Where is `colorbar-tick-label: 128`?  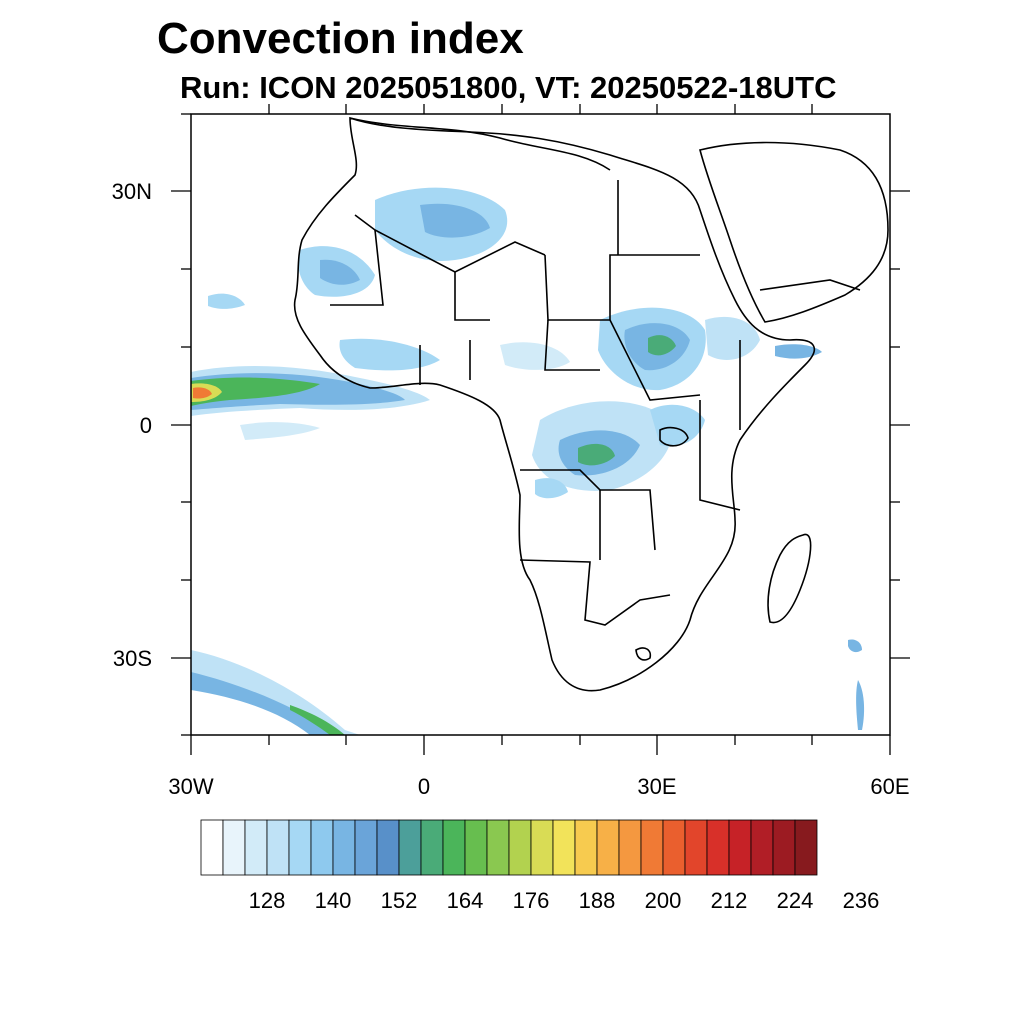
colorbar-tick-label: 128 is located at coordinates (267, 900).